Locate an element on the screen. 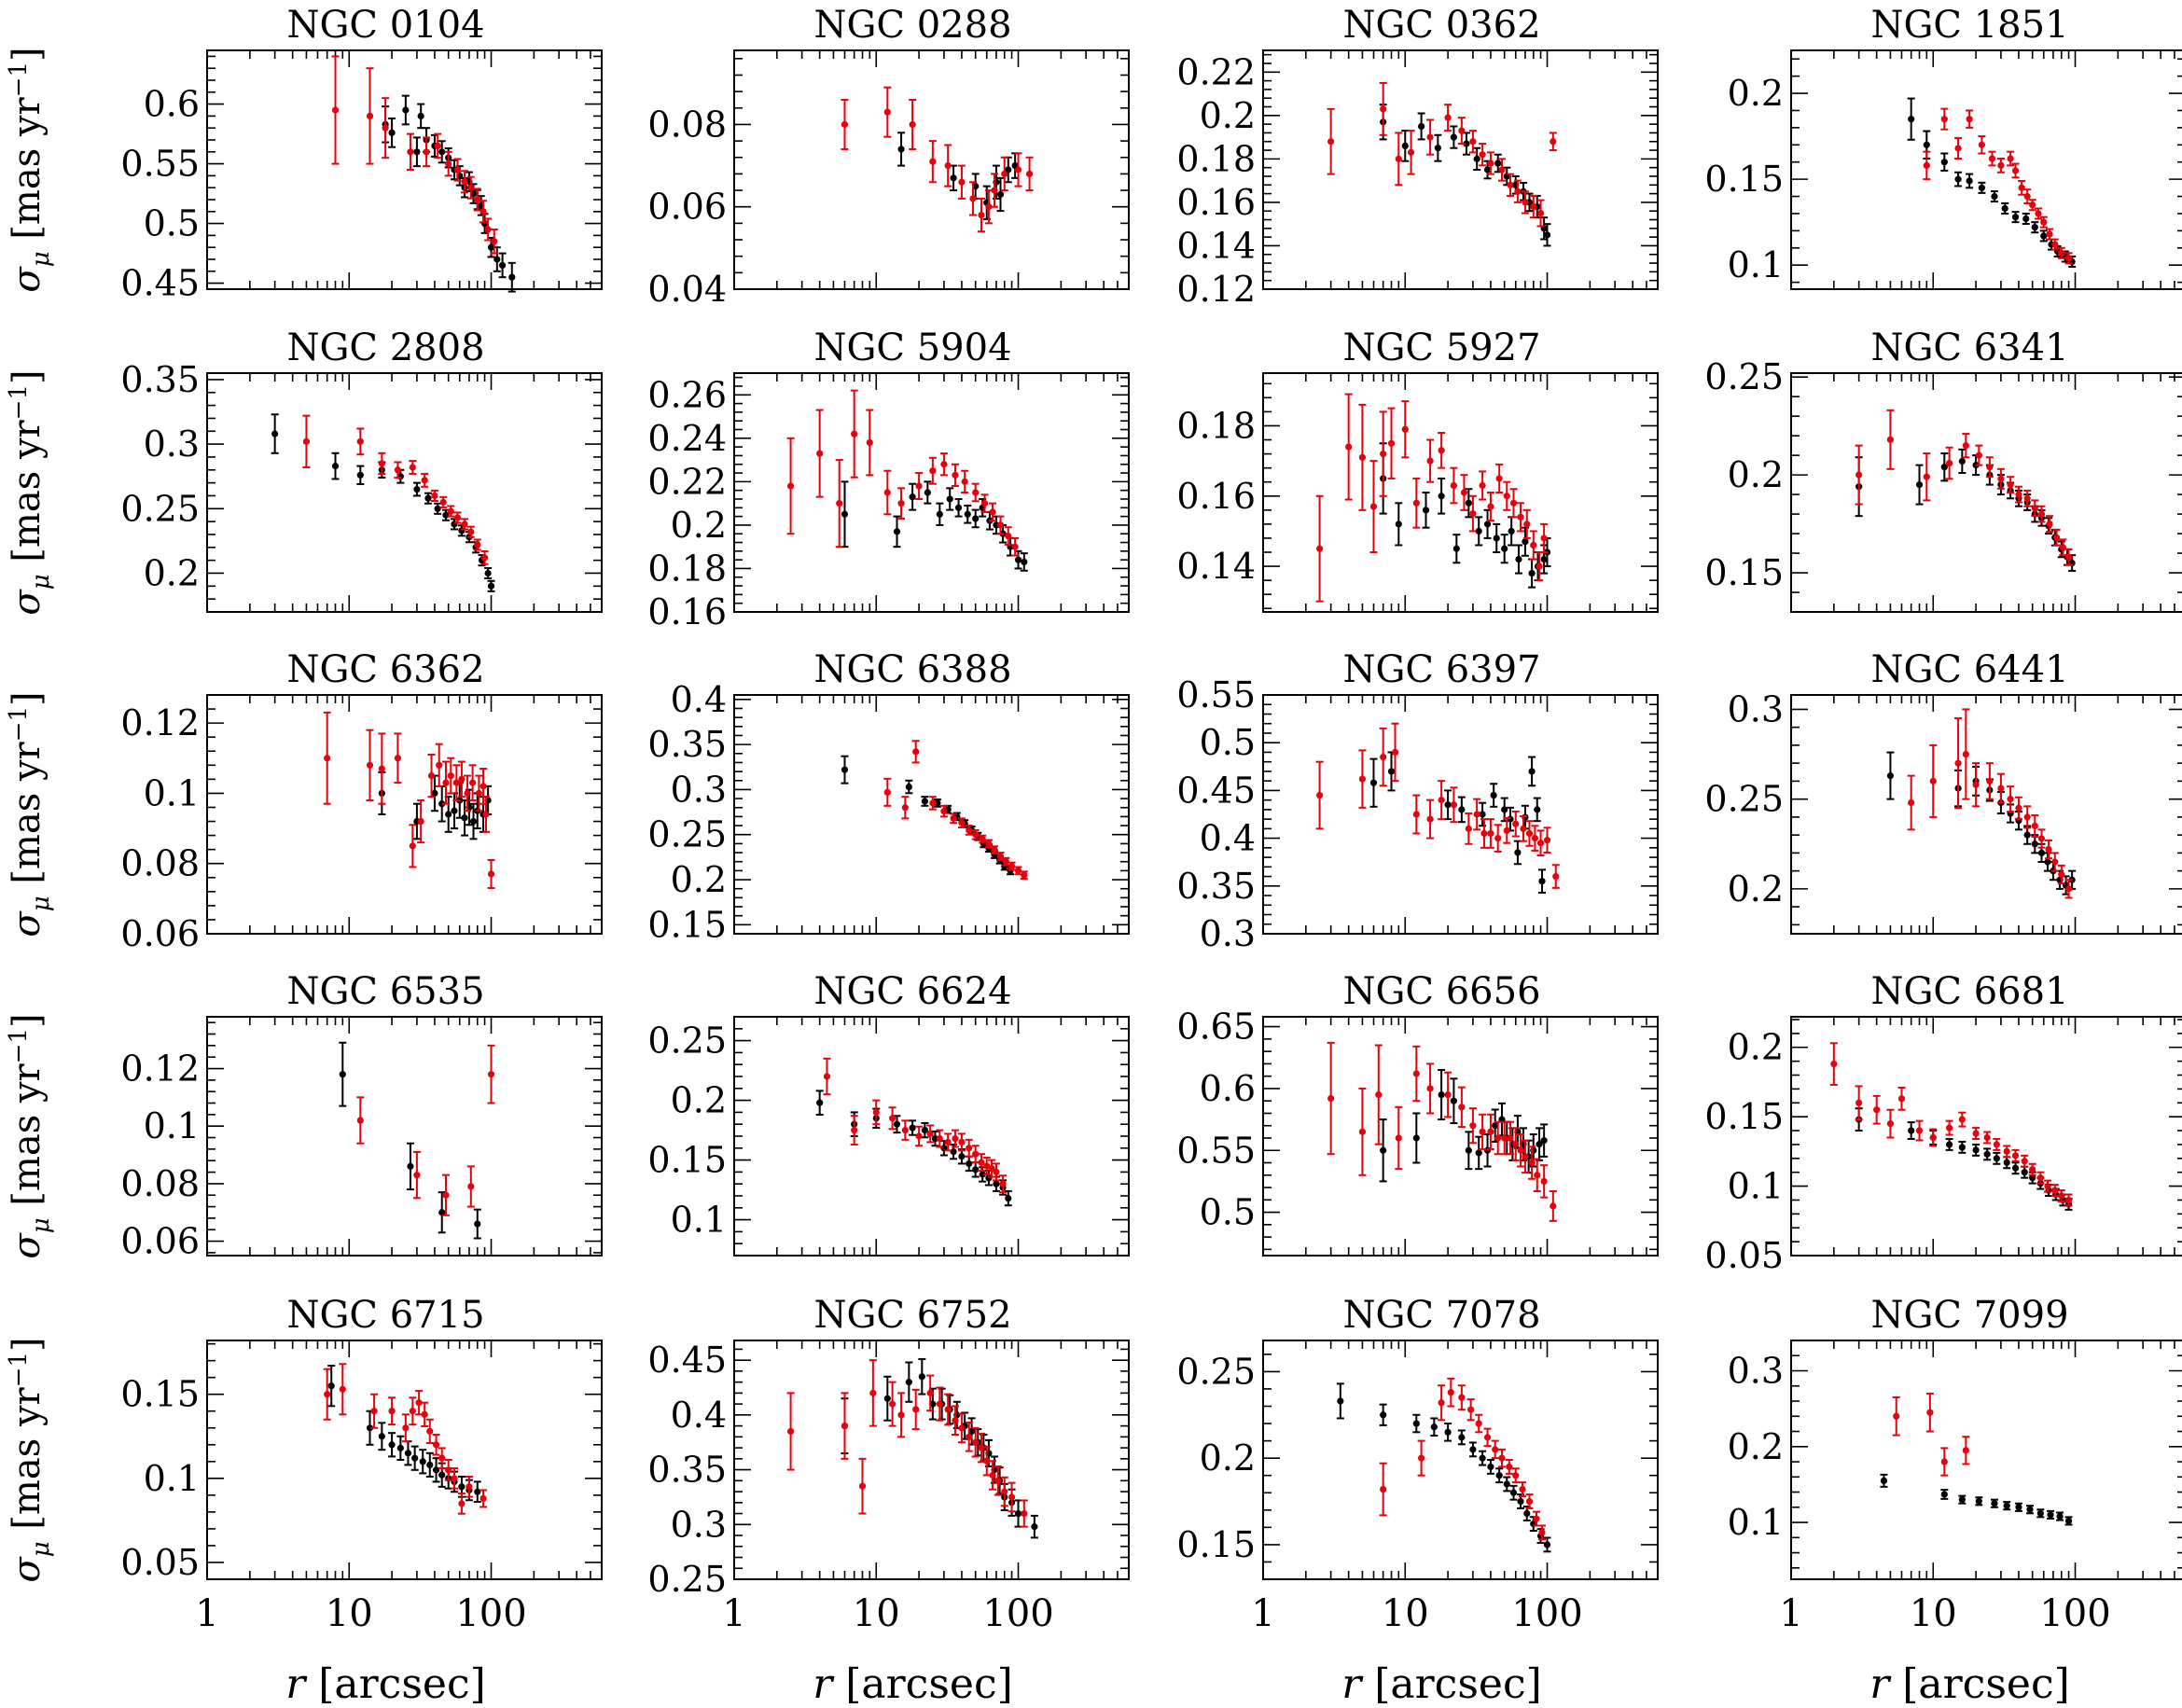  panel-title: NGC 0104 is located at coordinates (385, 26).